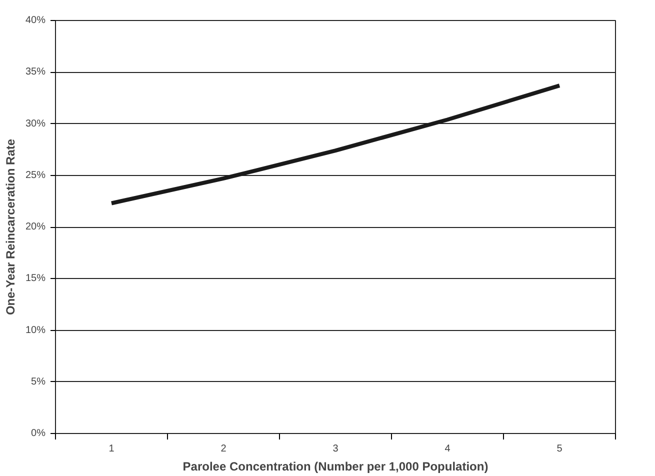  What do you see at coordinates (10, 227) in the screenshot?
I see `y-axis-title: One-Year Reincarceration Rate` at bounding box center [10, 227].